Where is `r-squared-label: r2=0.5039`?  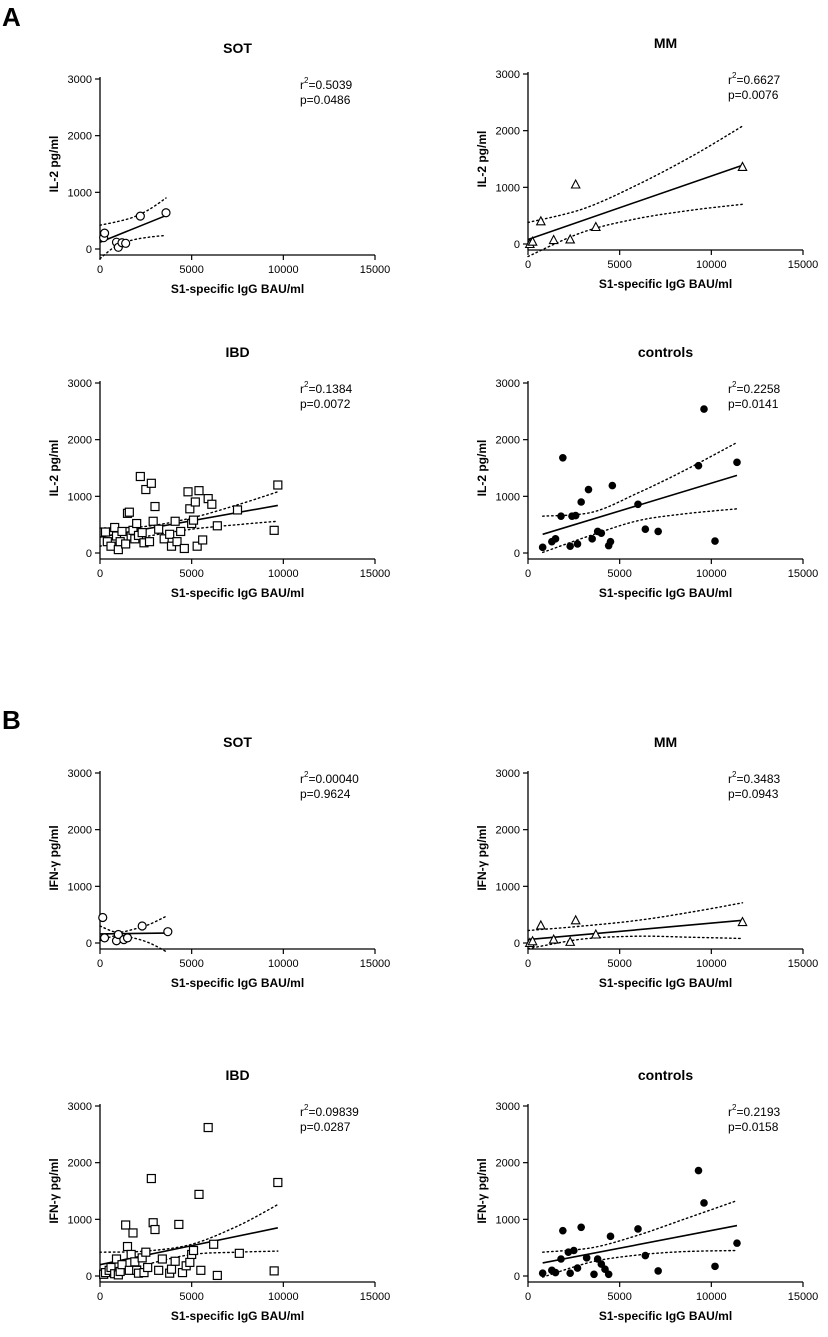
r-squared-label: r2=0.5039 is located at coordinates (326, 84).